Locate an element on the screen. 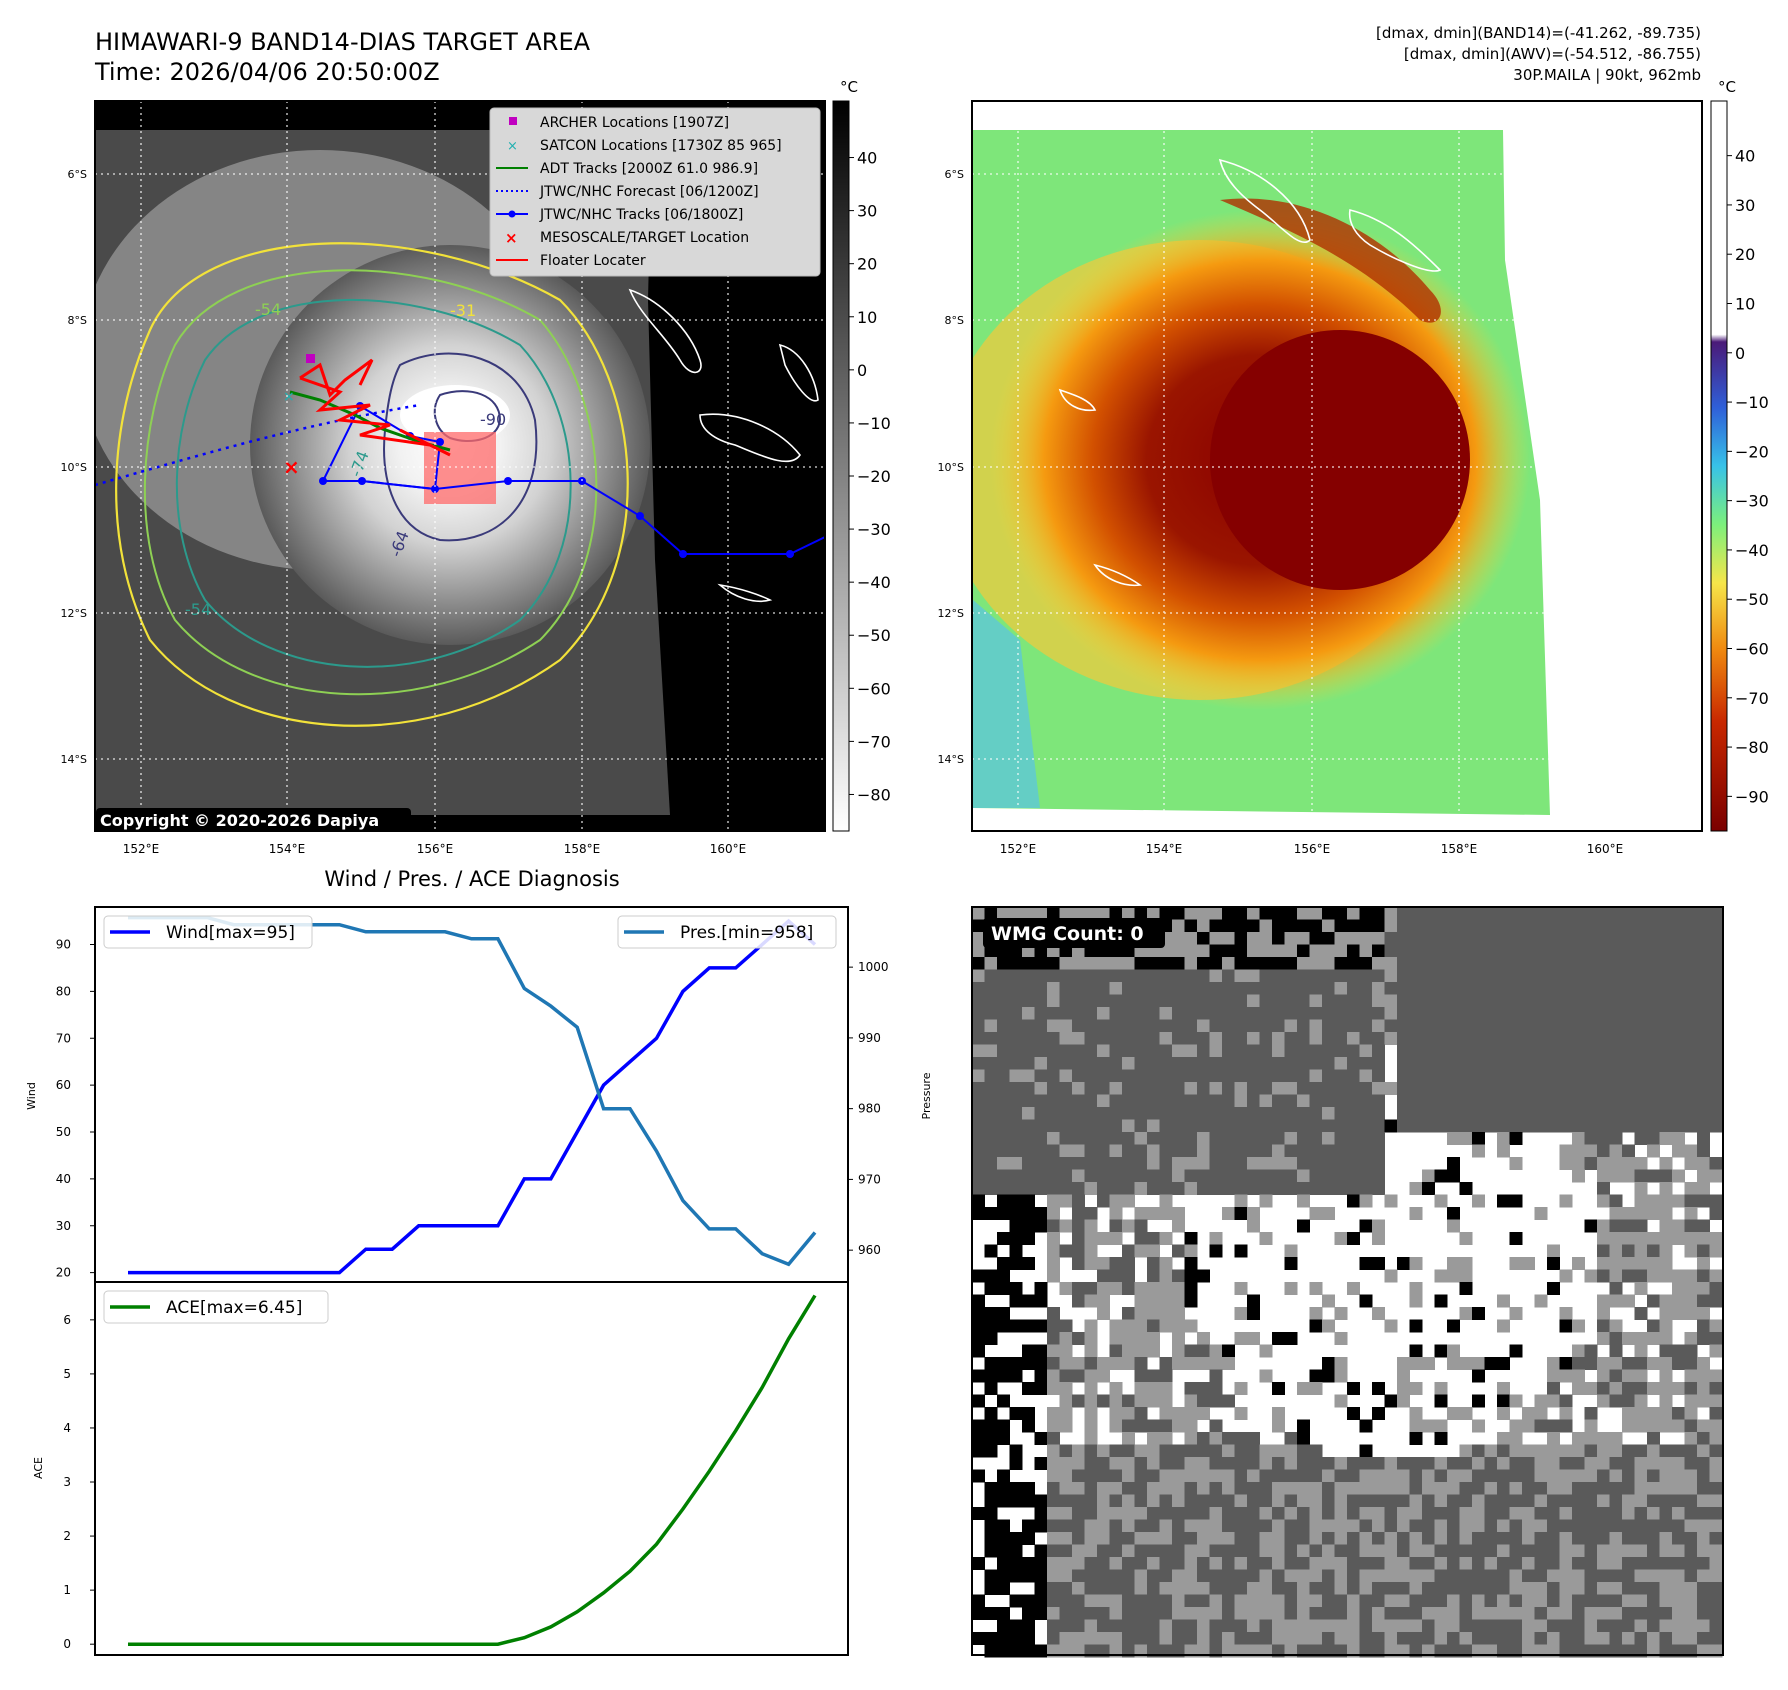 This screenshot has width=1788, height=1690. wind-tick-label: 20 is located at coordinates (63, 1273).